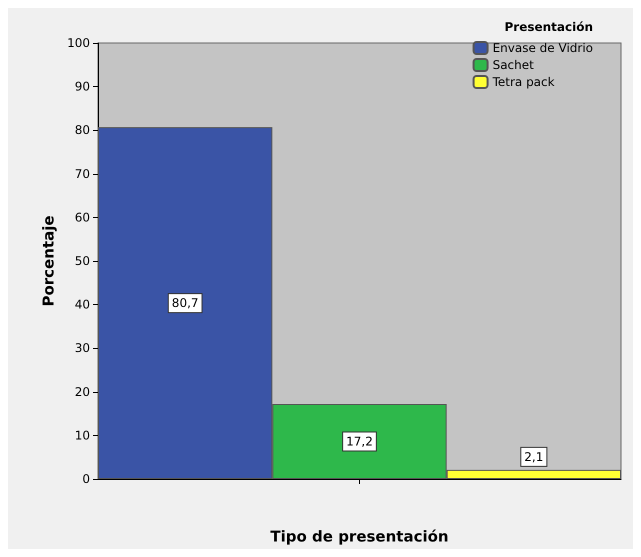 The image size is (641, 557). I want to click on y-axis-title: Porcentaje, so click(49, 261).